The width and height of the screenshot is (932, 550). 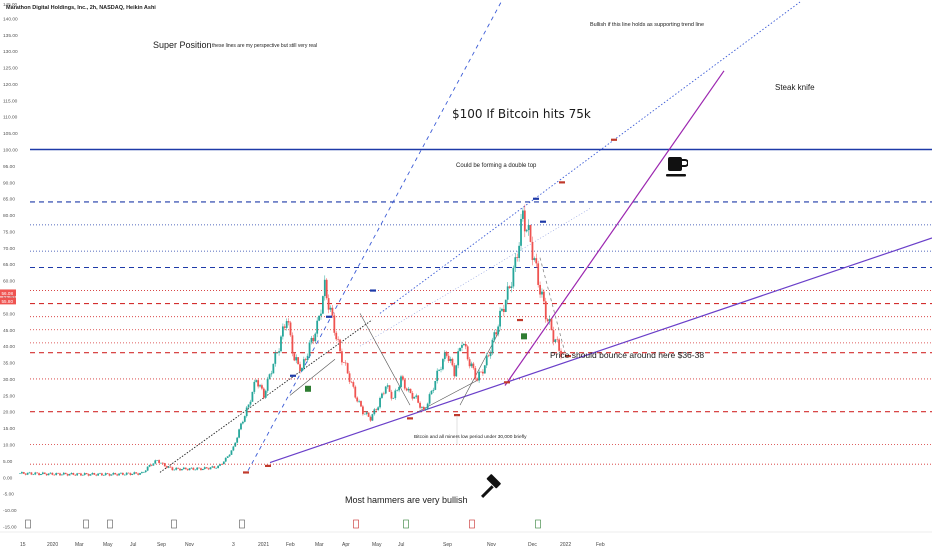 What do you see at coordinates (9, 413) in the screenshot?
I see `y-tick-label: 20.00` at bounding box center [9, 413].